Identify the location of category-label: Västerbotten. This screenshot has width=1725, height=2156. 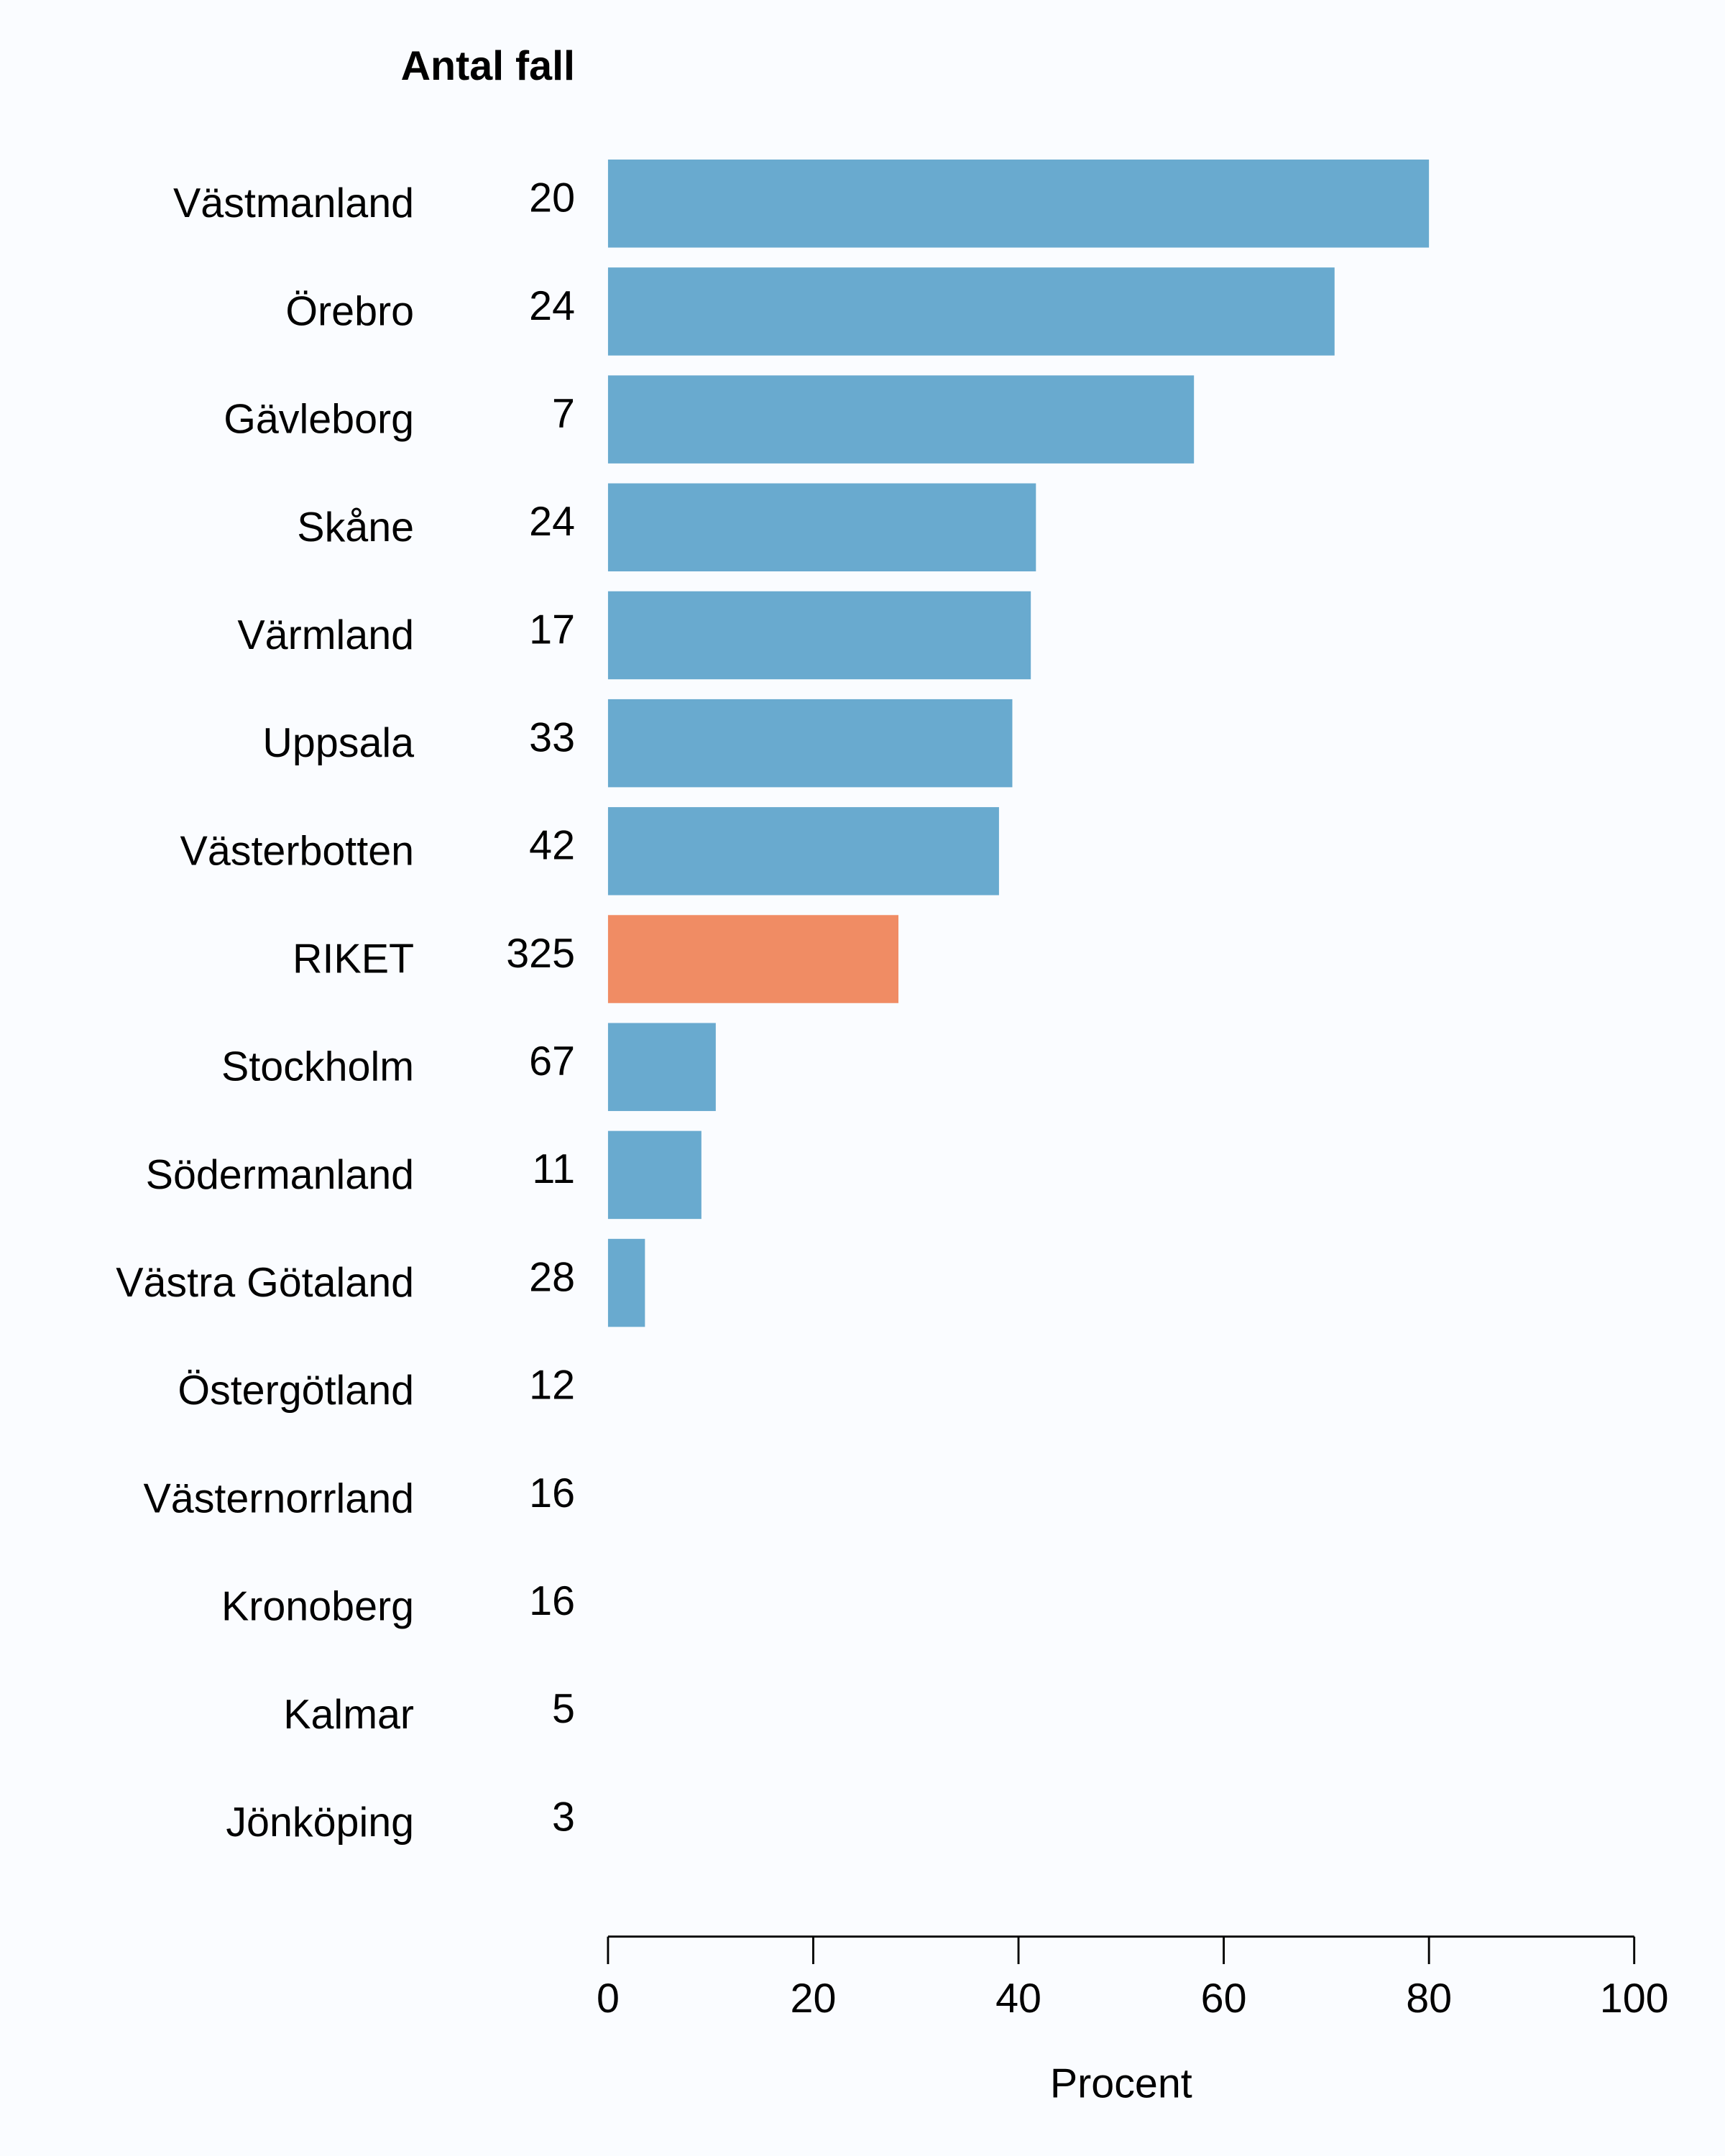
(297, 851).